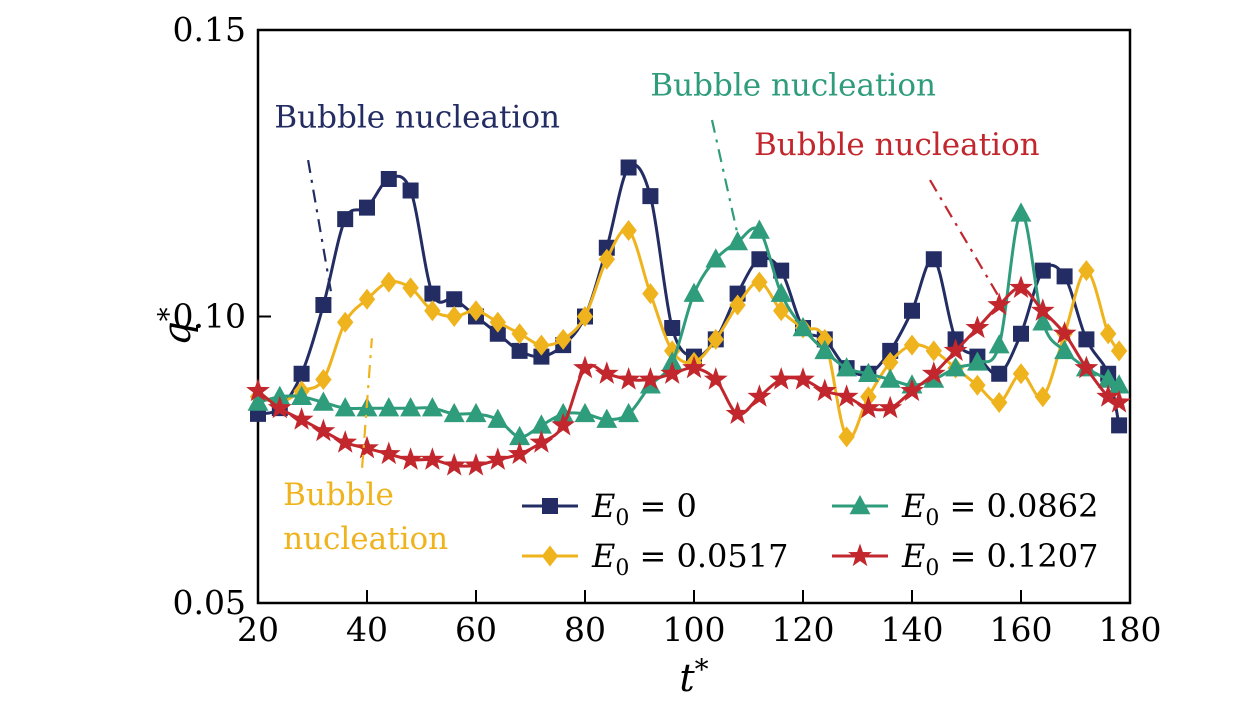  Describe the element at coordinates (209, 602) in the screenshot. I see `y-tick-label: 0.05` at that location.